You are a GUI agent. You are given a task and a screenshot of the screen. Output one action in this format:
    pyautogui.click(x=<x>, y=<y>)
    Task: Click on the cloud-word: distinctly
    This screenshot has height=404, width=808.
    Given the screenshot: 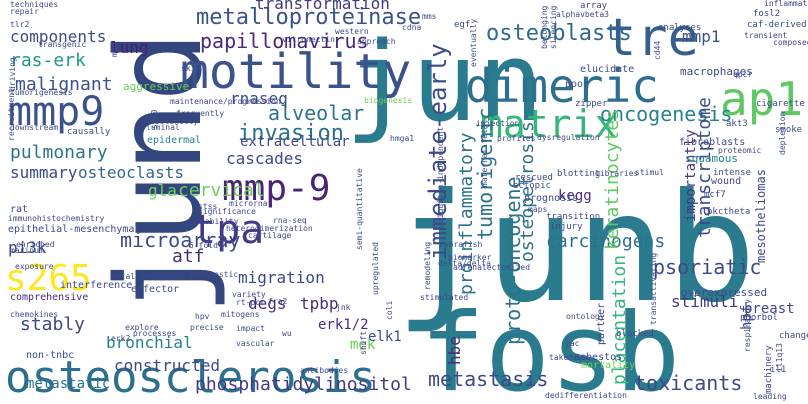 What is the action you would take?
    pyautogui.click(x=174, y=121)
    